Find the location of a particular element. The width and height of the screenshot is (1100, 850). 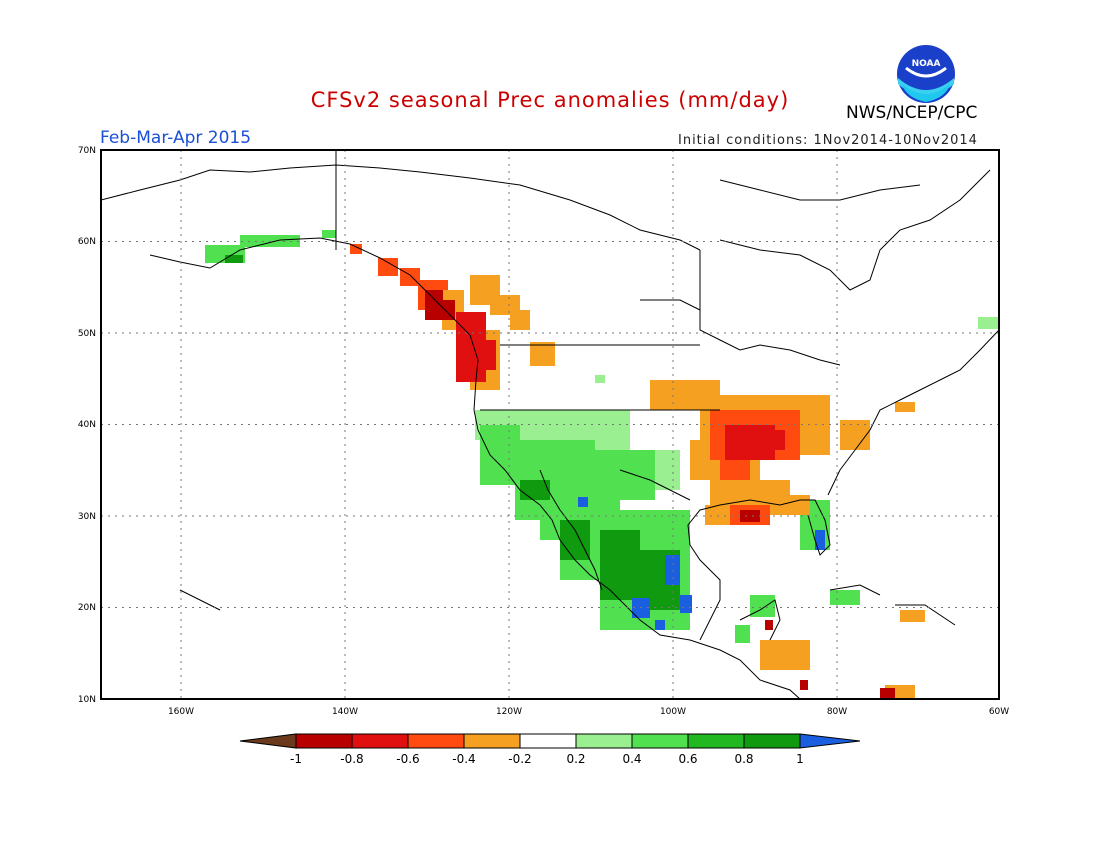

lat-label: 10N is located at coordinates (87, 700).